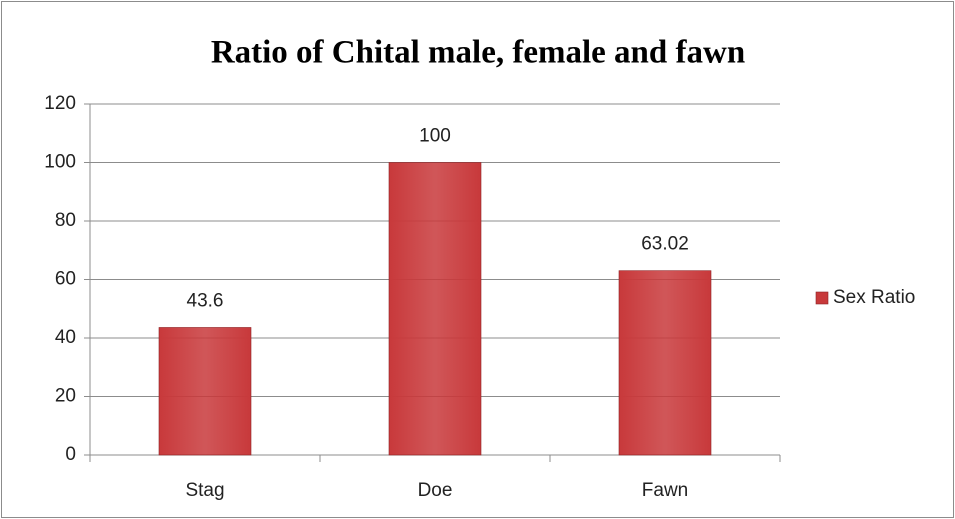 The width and height of the screenshot is (955, 519). I want to click on y-tick-label: 120, so click(60, 103).